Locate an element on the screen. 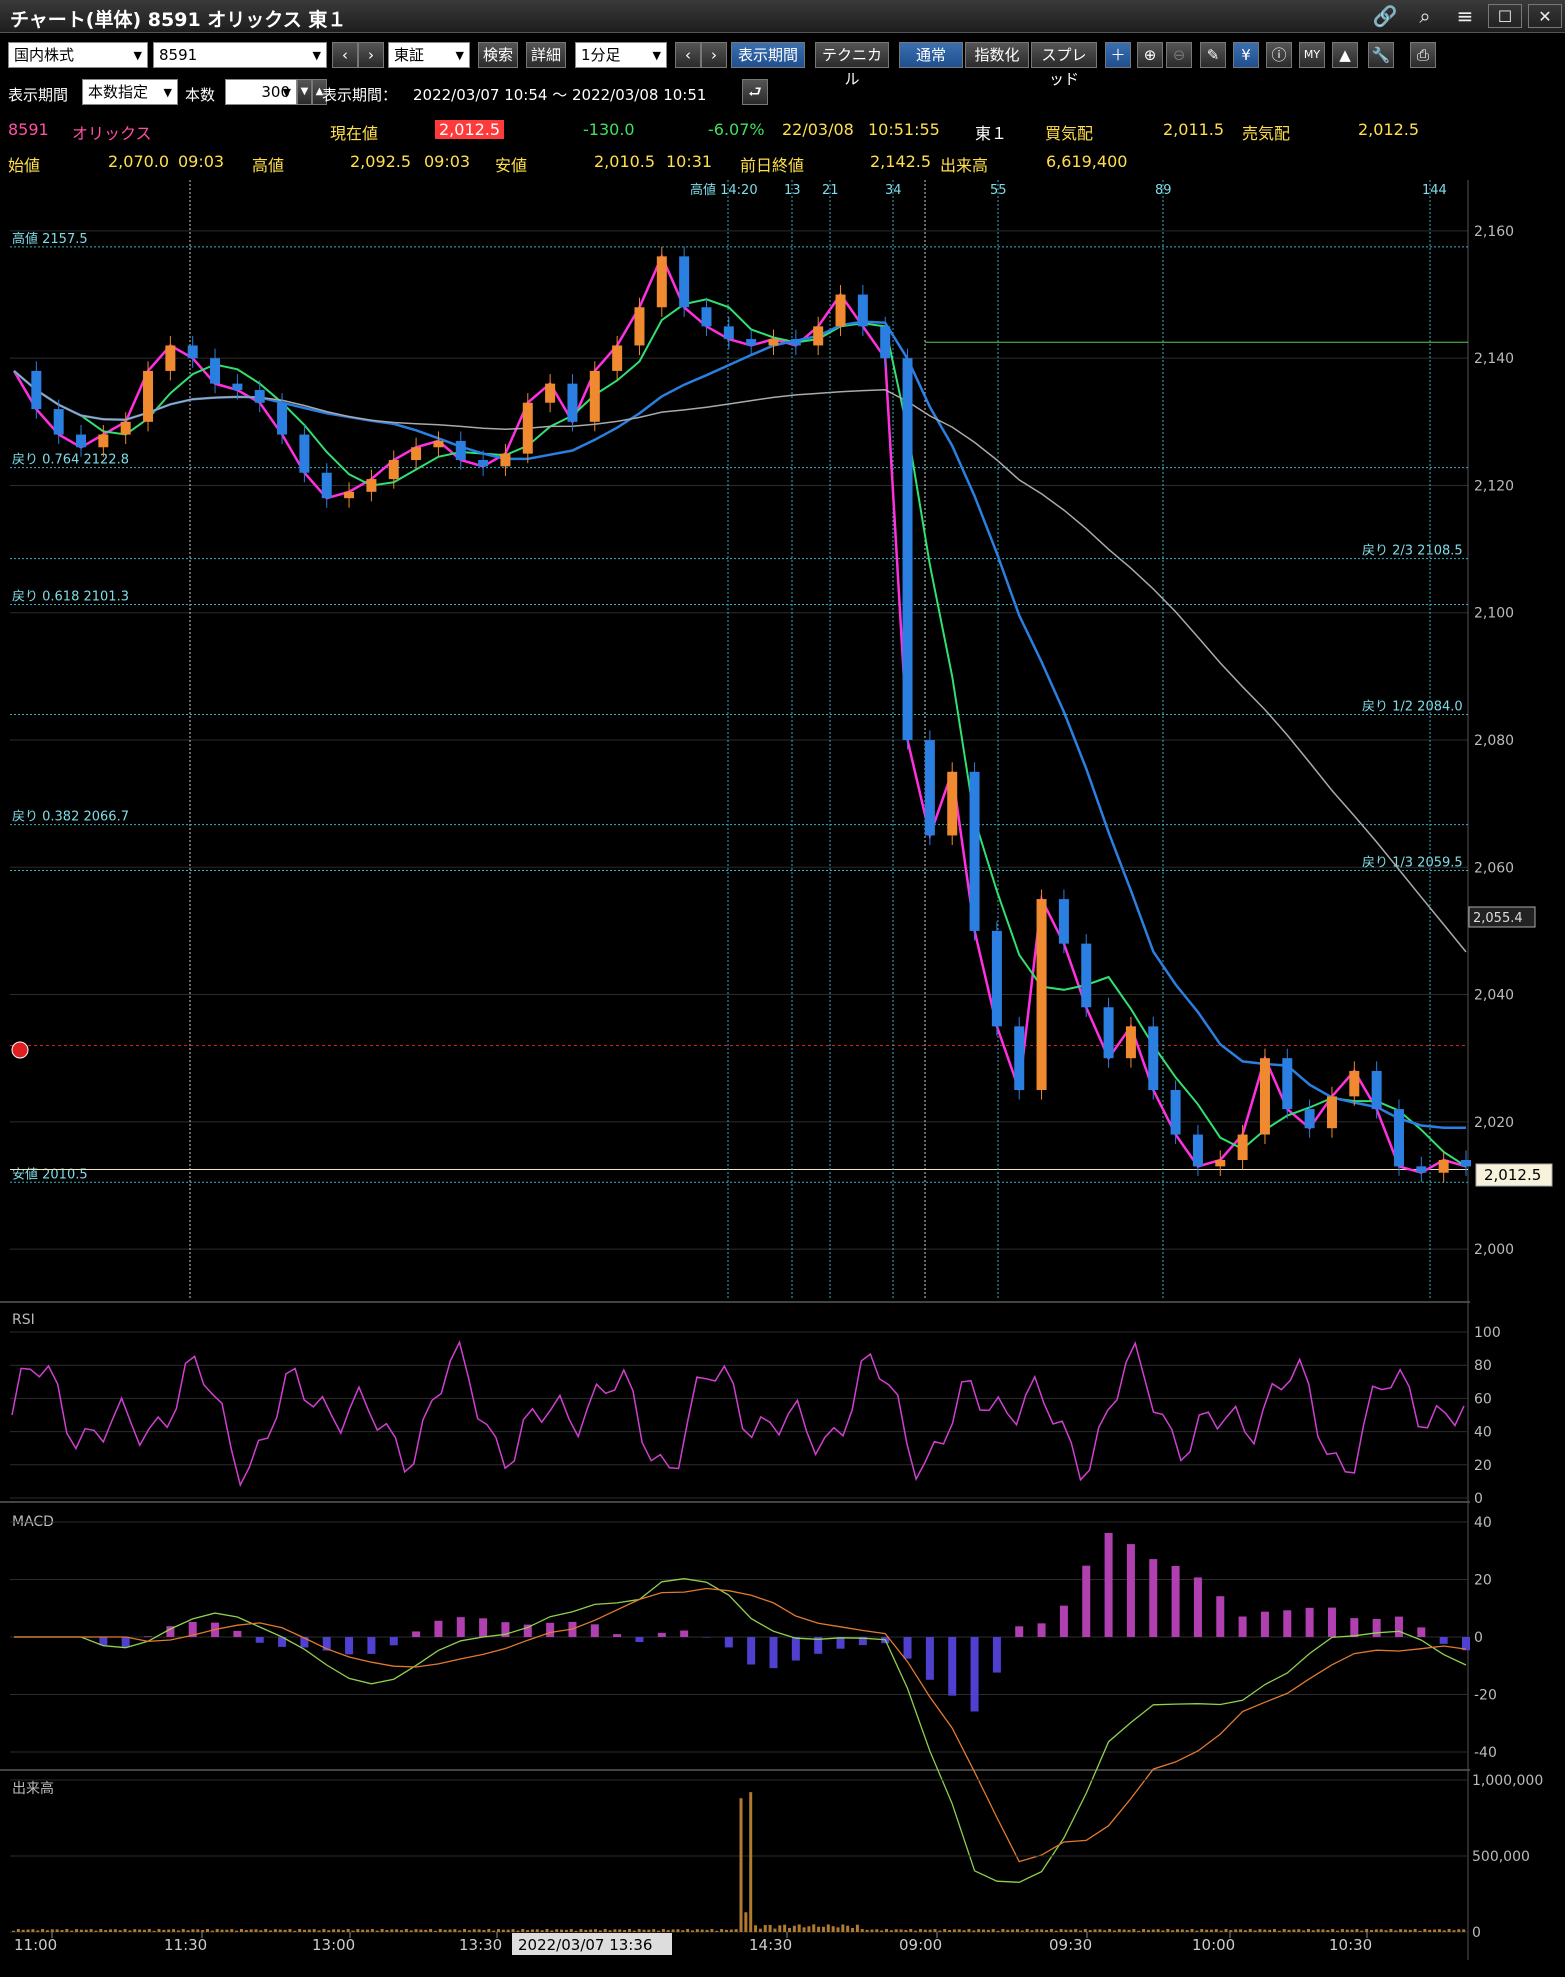  spread-button: スプレッド is located at coordinates (1064, 65).